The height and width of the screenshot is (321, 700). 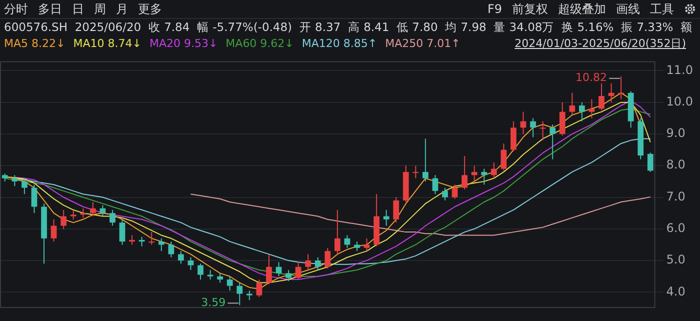 What do you see at coordinates (600, 43) in the screenshot?
I see `chart-title: 2024/01/03-2025/06/20(352日)` at bounding box center [600, 43].